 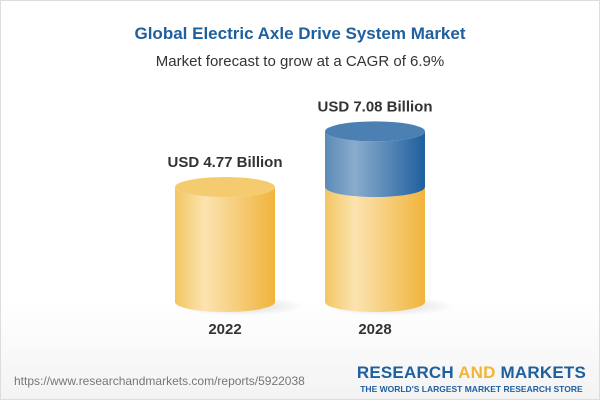 I want to click on category-label: 2022, so click(x=224, y=329).